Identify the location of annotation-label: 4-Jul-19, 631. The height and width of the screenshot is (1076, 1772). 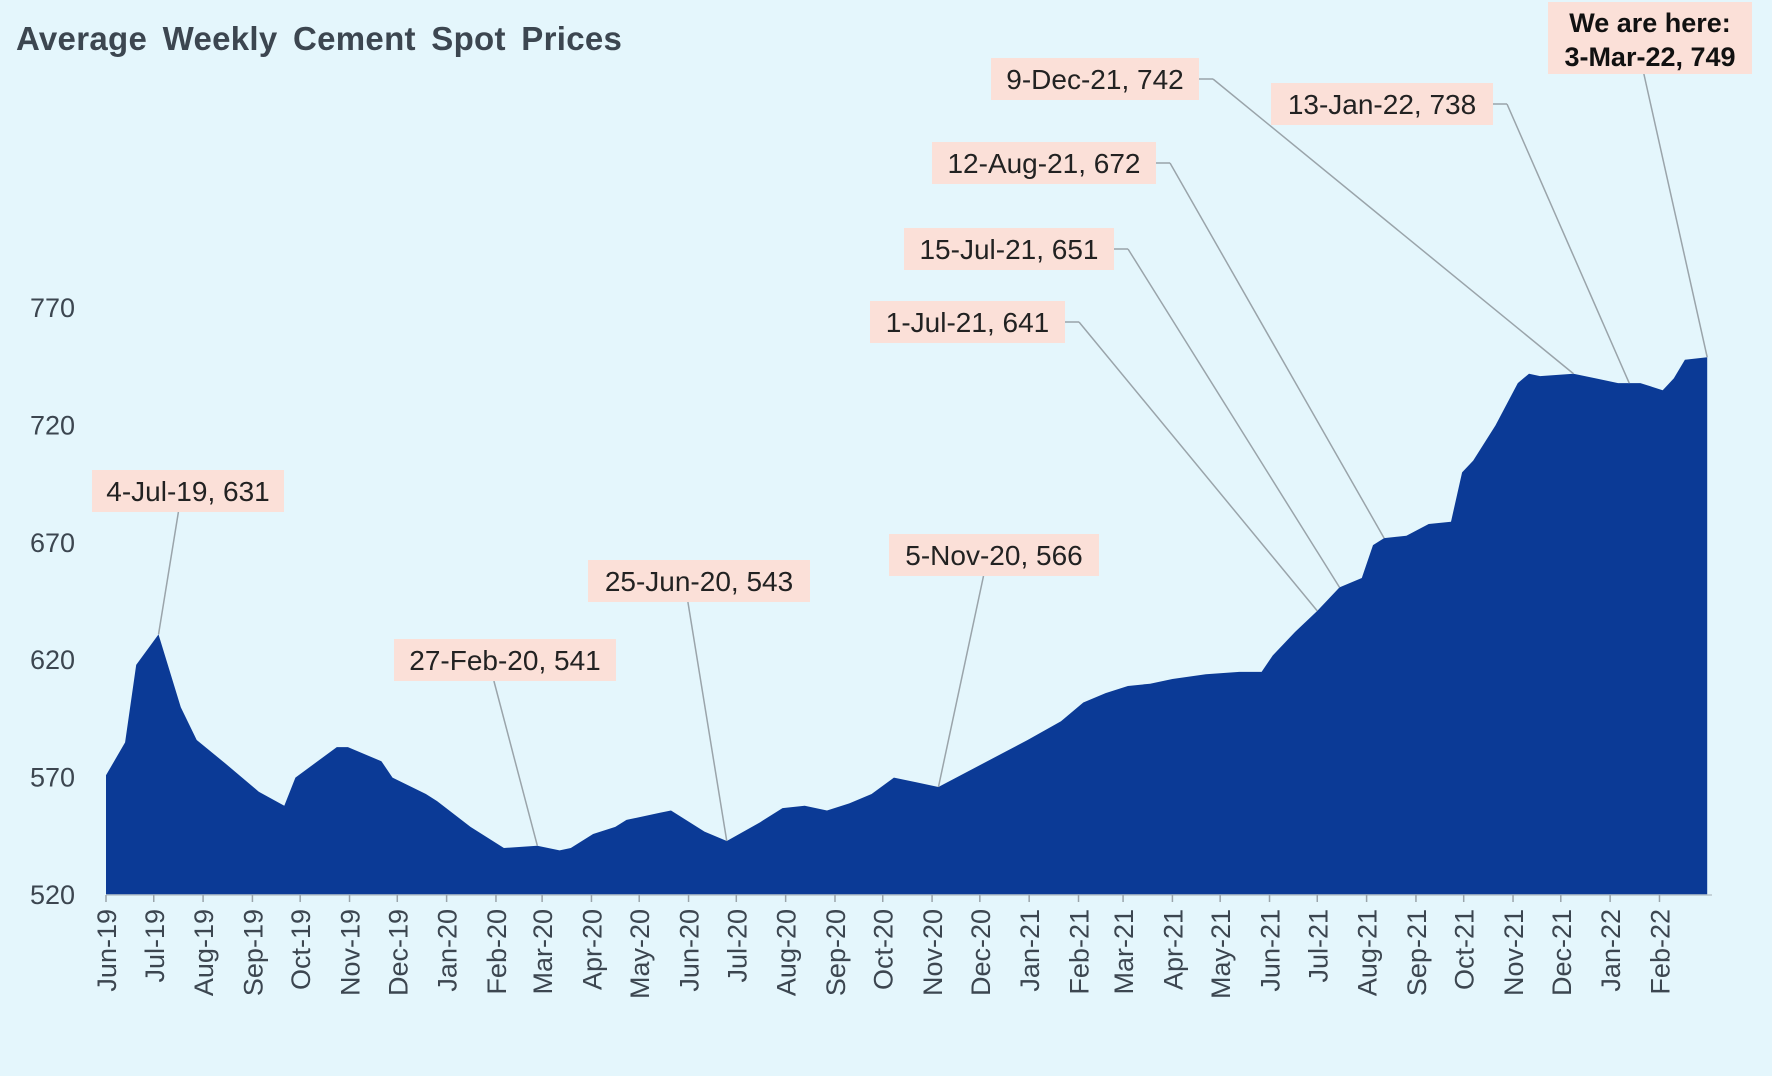
(187, 491).